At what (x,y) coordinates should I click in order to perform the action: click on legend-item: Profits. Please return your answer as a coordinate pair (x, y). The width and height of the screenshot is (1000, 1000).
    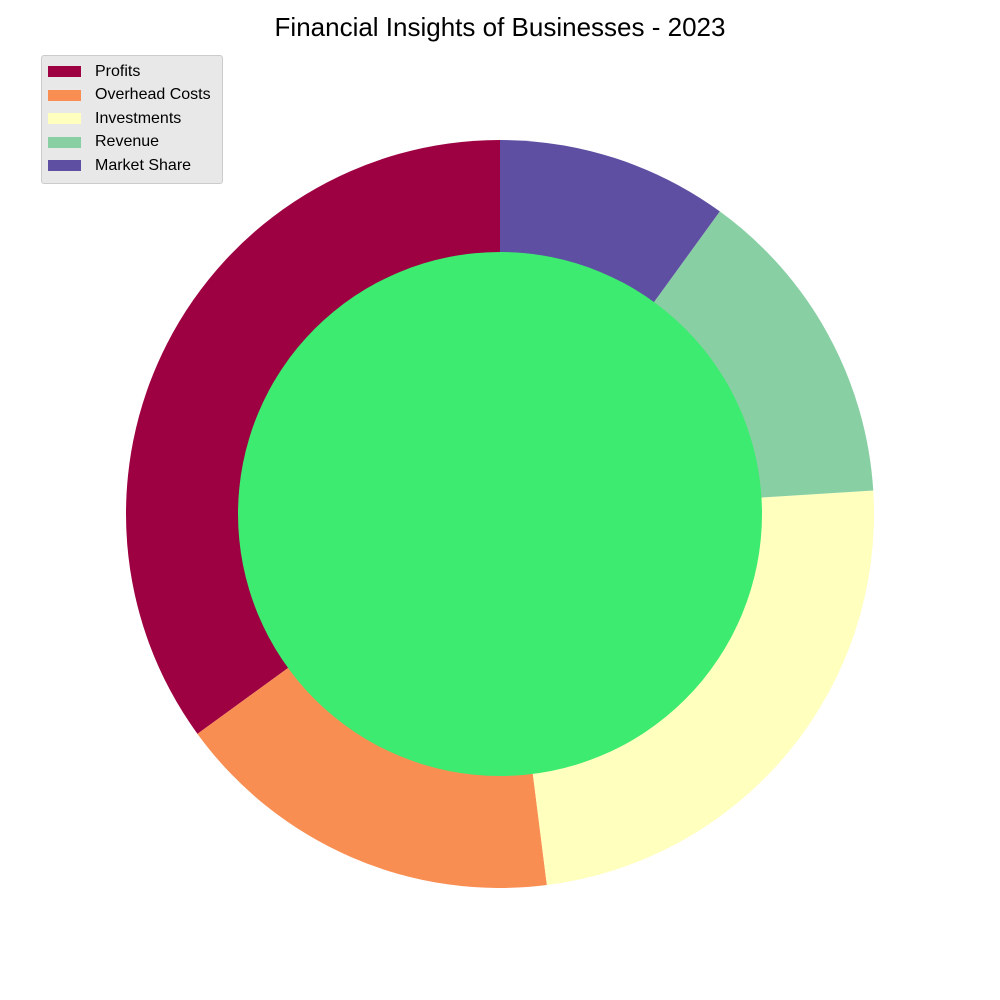
    Looking at the image, I should click on (132, 72).